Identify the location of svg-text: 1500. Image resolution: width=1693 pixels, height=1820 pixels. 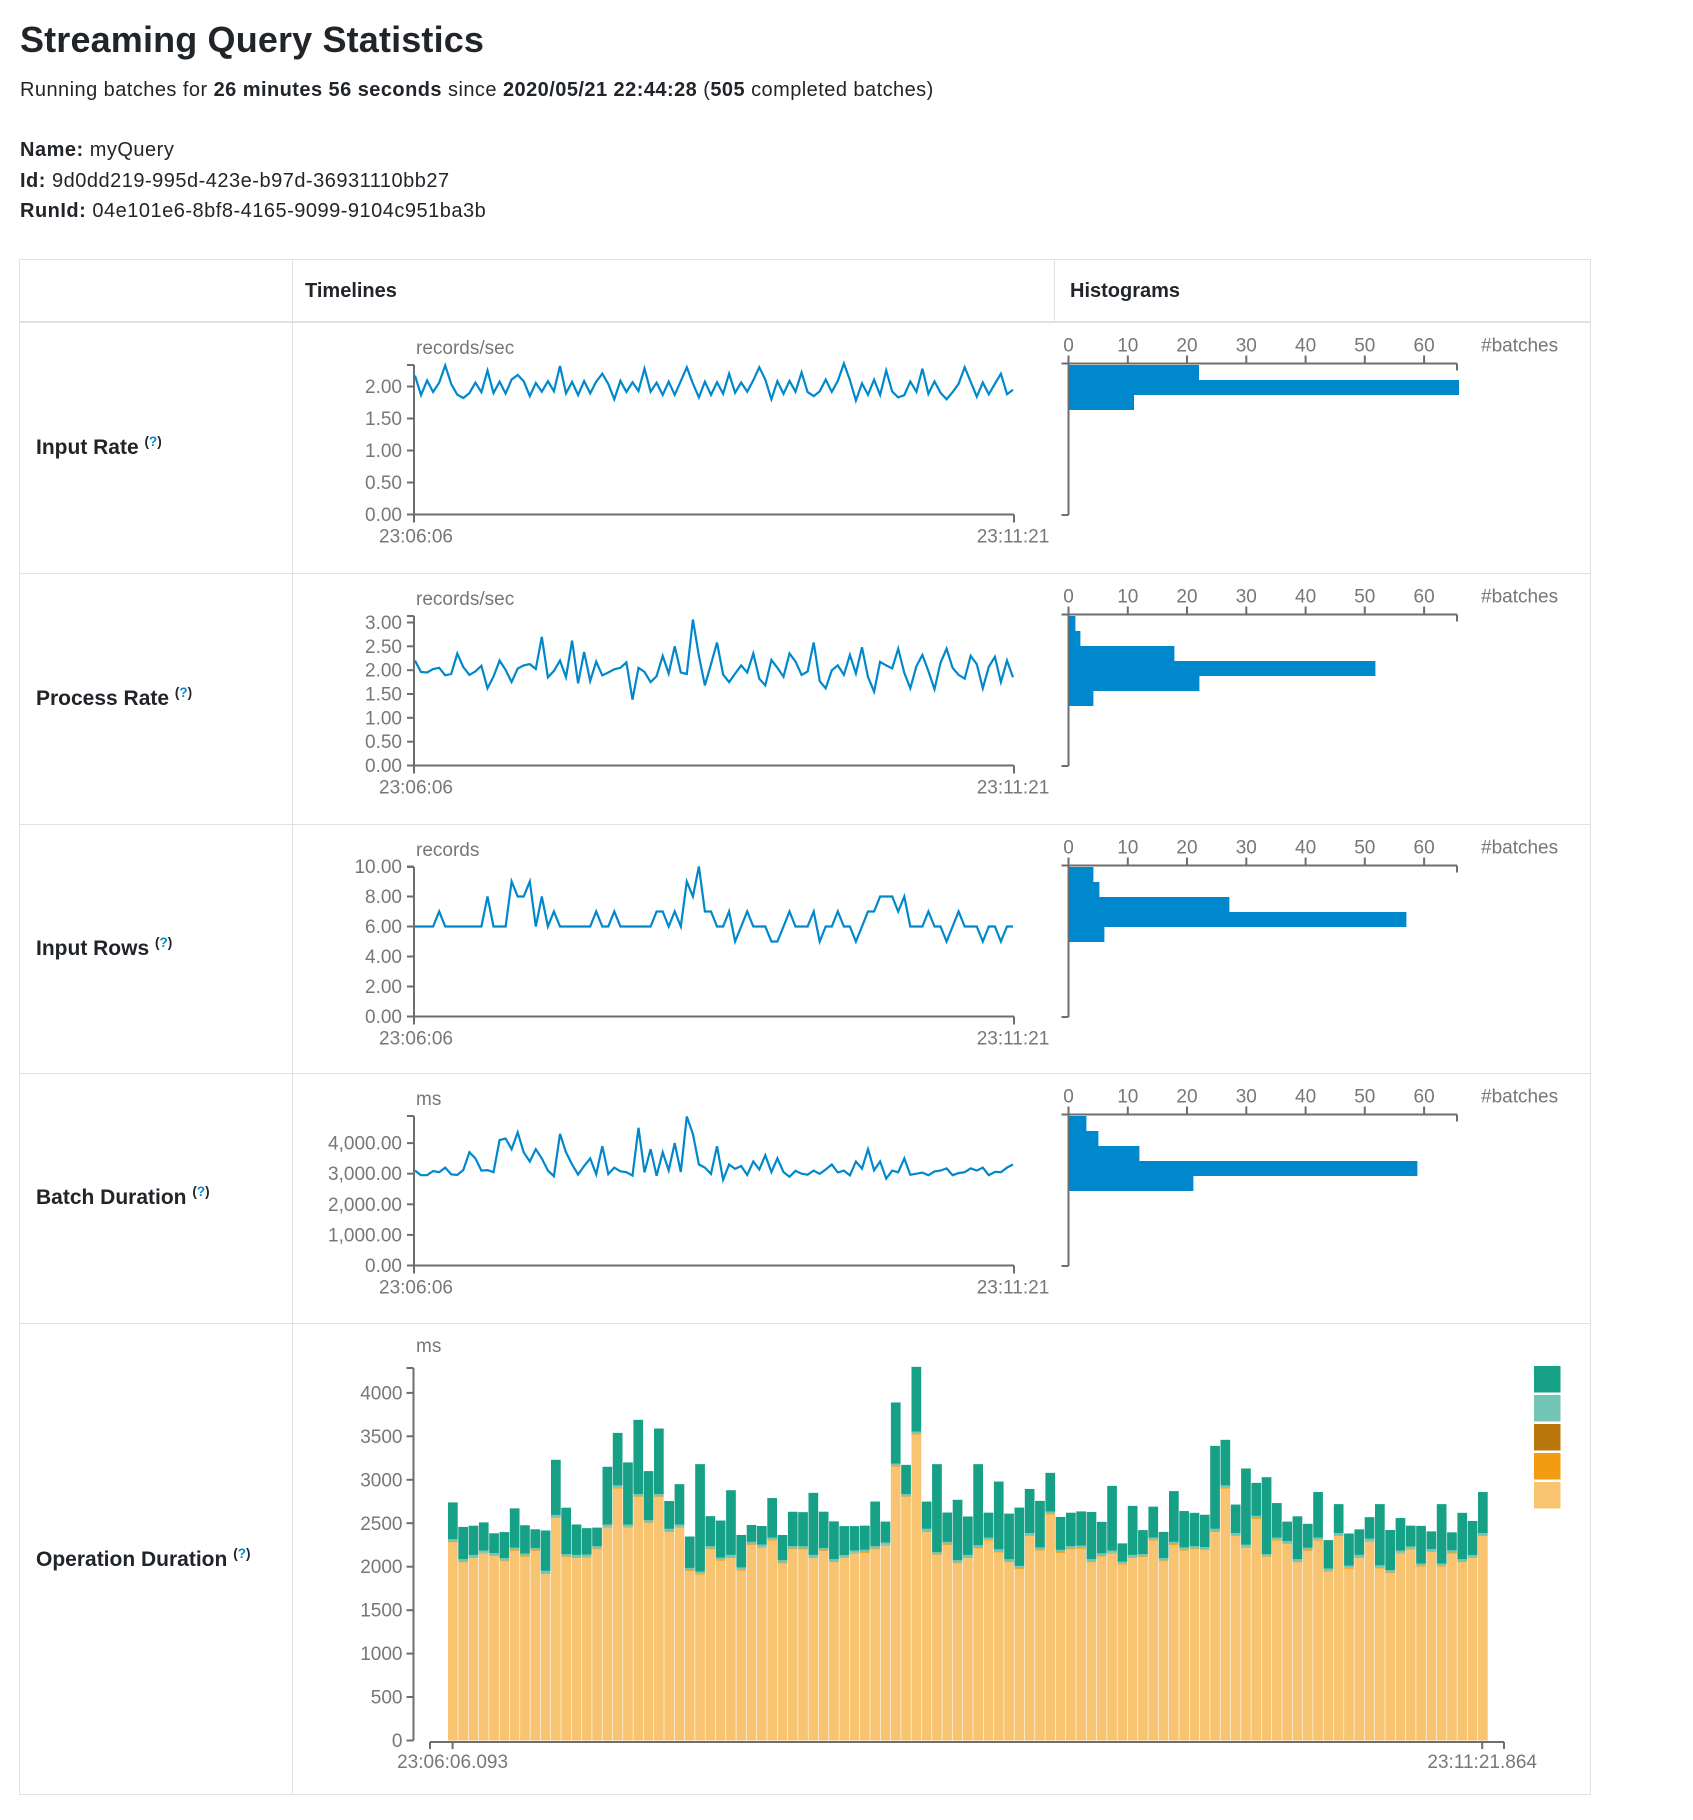
(381, 1611).